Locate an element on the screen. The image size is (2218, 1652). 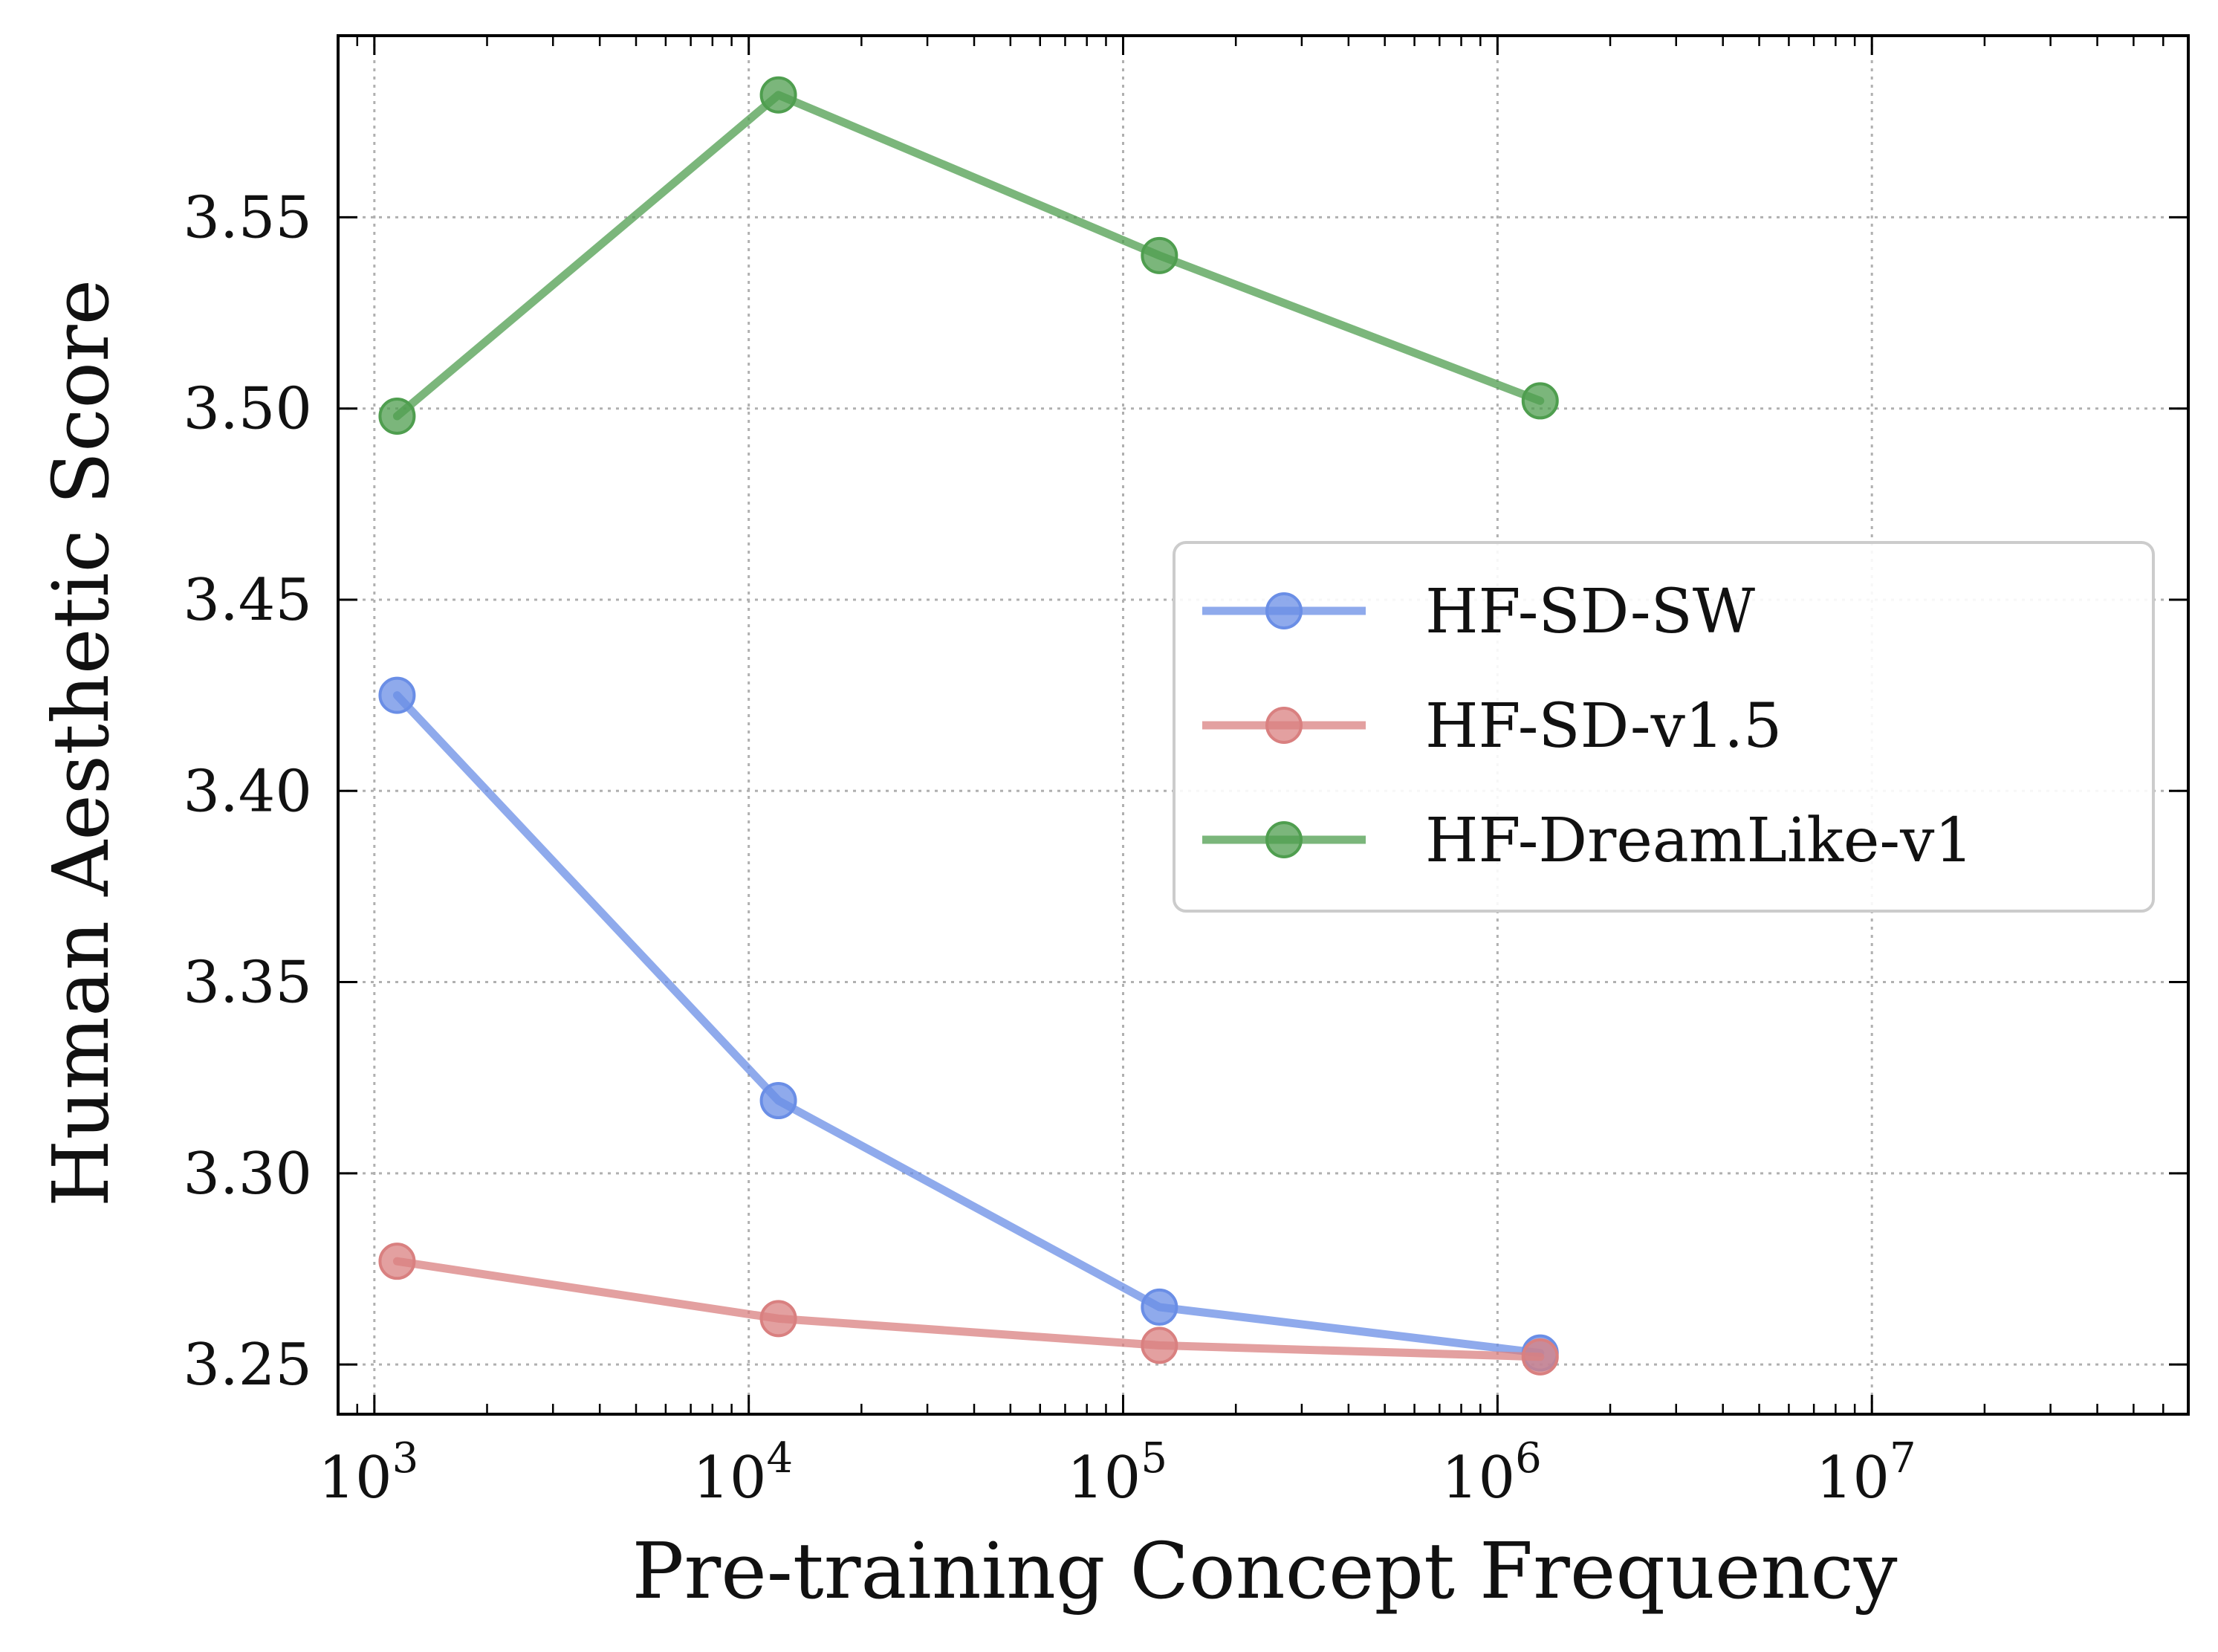
x-tick-label: 10⁶ is located at coordinates (1492, 1473).